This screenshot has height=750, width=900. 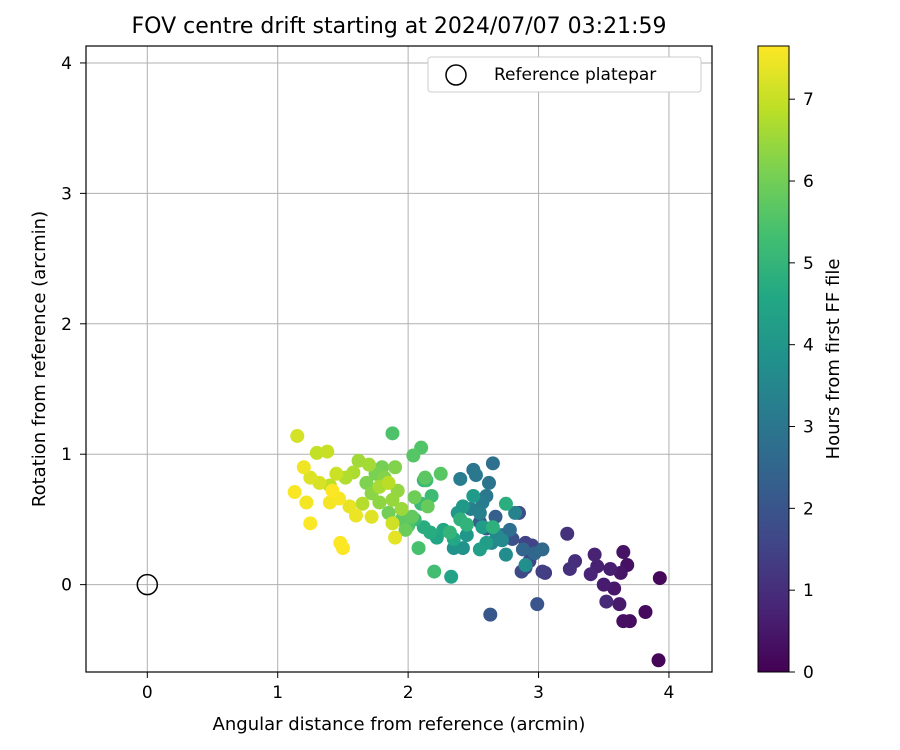 What do you see at coordinates (808, 428) in the screenshot?
I see `colorbar-tick-label: 3` at bounding box center [808, 428].